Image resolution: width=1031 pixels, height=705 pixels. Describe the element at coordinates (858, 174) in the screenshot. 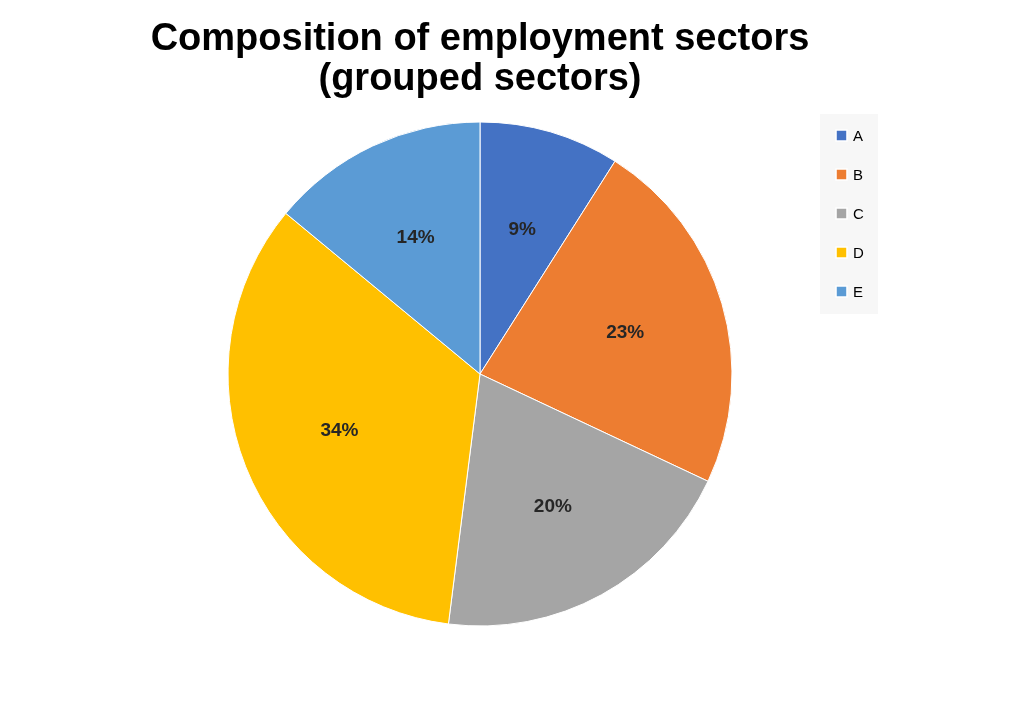

I see `legend-label: B` at that location.